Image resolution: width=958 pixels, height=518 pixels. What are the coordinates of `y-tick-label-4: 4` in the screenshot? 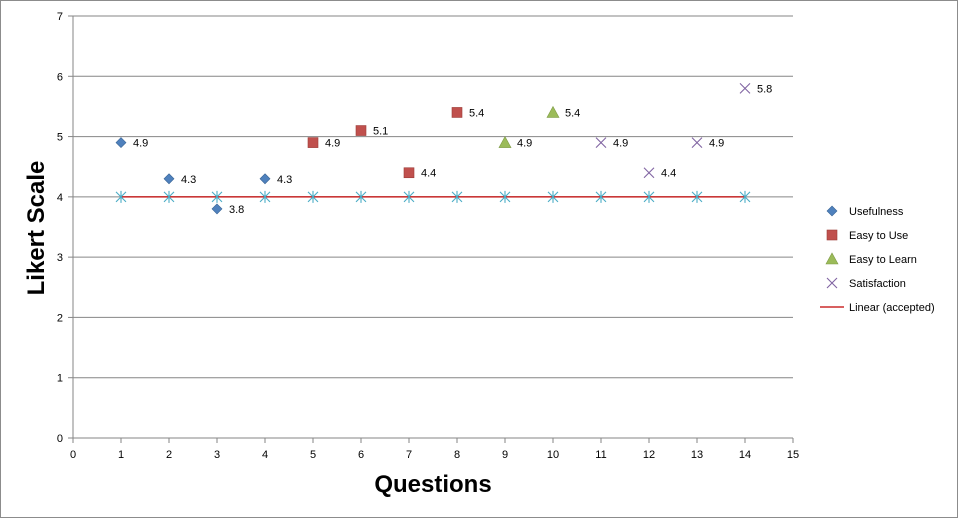 It's located at (60, 198).